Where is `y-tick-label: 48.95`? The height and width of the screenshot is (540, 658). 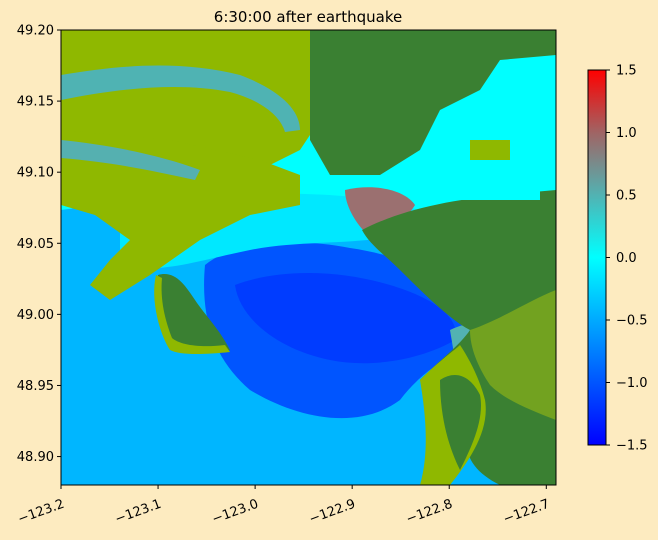 y-tick-label: 48.95 is located at coordinates (35, 386).